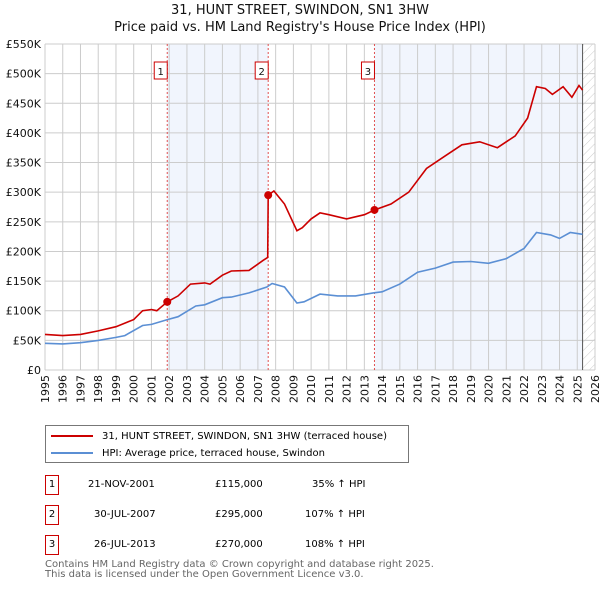 Image resolution: width=600 pixels, height=590 pixels. Describe the element at coordinates (121, 484) in the screenshot. I see `sale-date: 21-NOV-2001` at that location.